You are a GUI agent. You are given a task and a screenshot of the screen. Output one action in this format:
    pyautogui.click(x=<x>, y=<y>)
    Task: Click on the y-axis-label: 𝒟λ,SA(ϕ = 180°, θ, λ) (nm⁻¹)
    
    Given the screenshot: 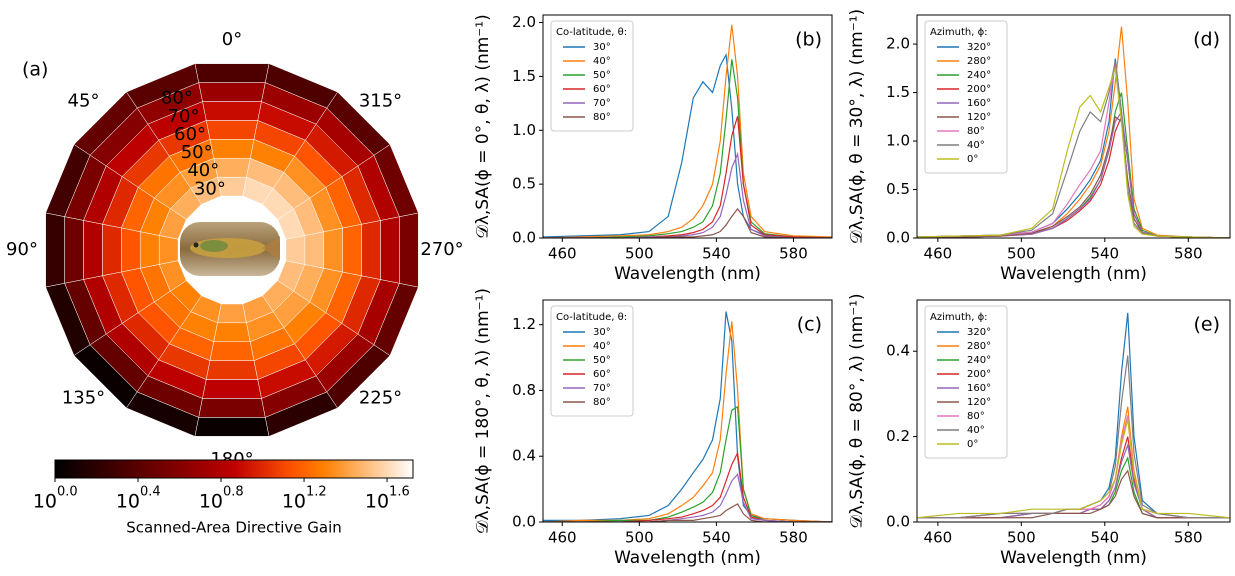 What is the action you would take?
    pyautogui.click(x=483, y=411)
    